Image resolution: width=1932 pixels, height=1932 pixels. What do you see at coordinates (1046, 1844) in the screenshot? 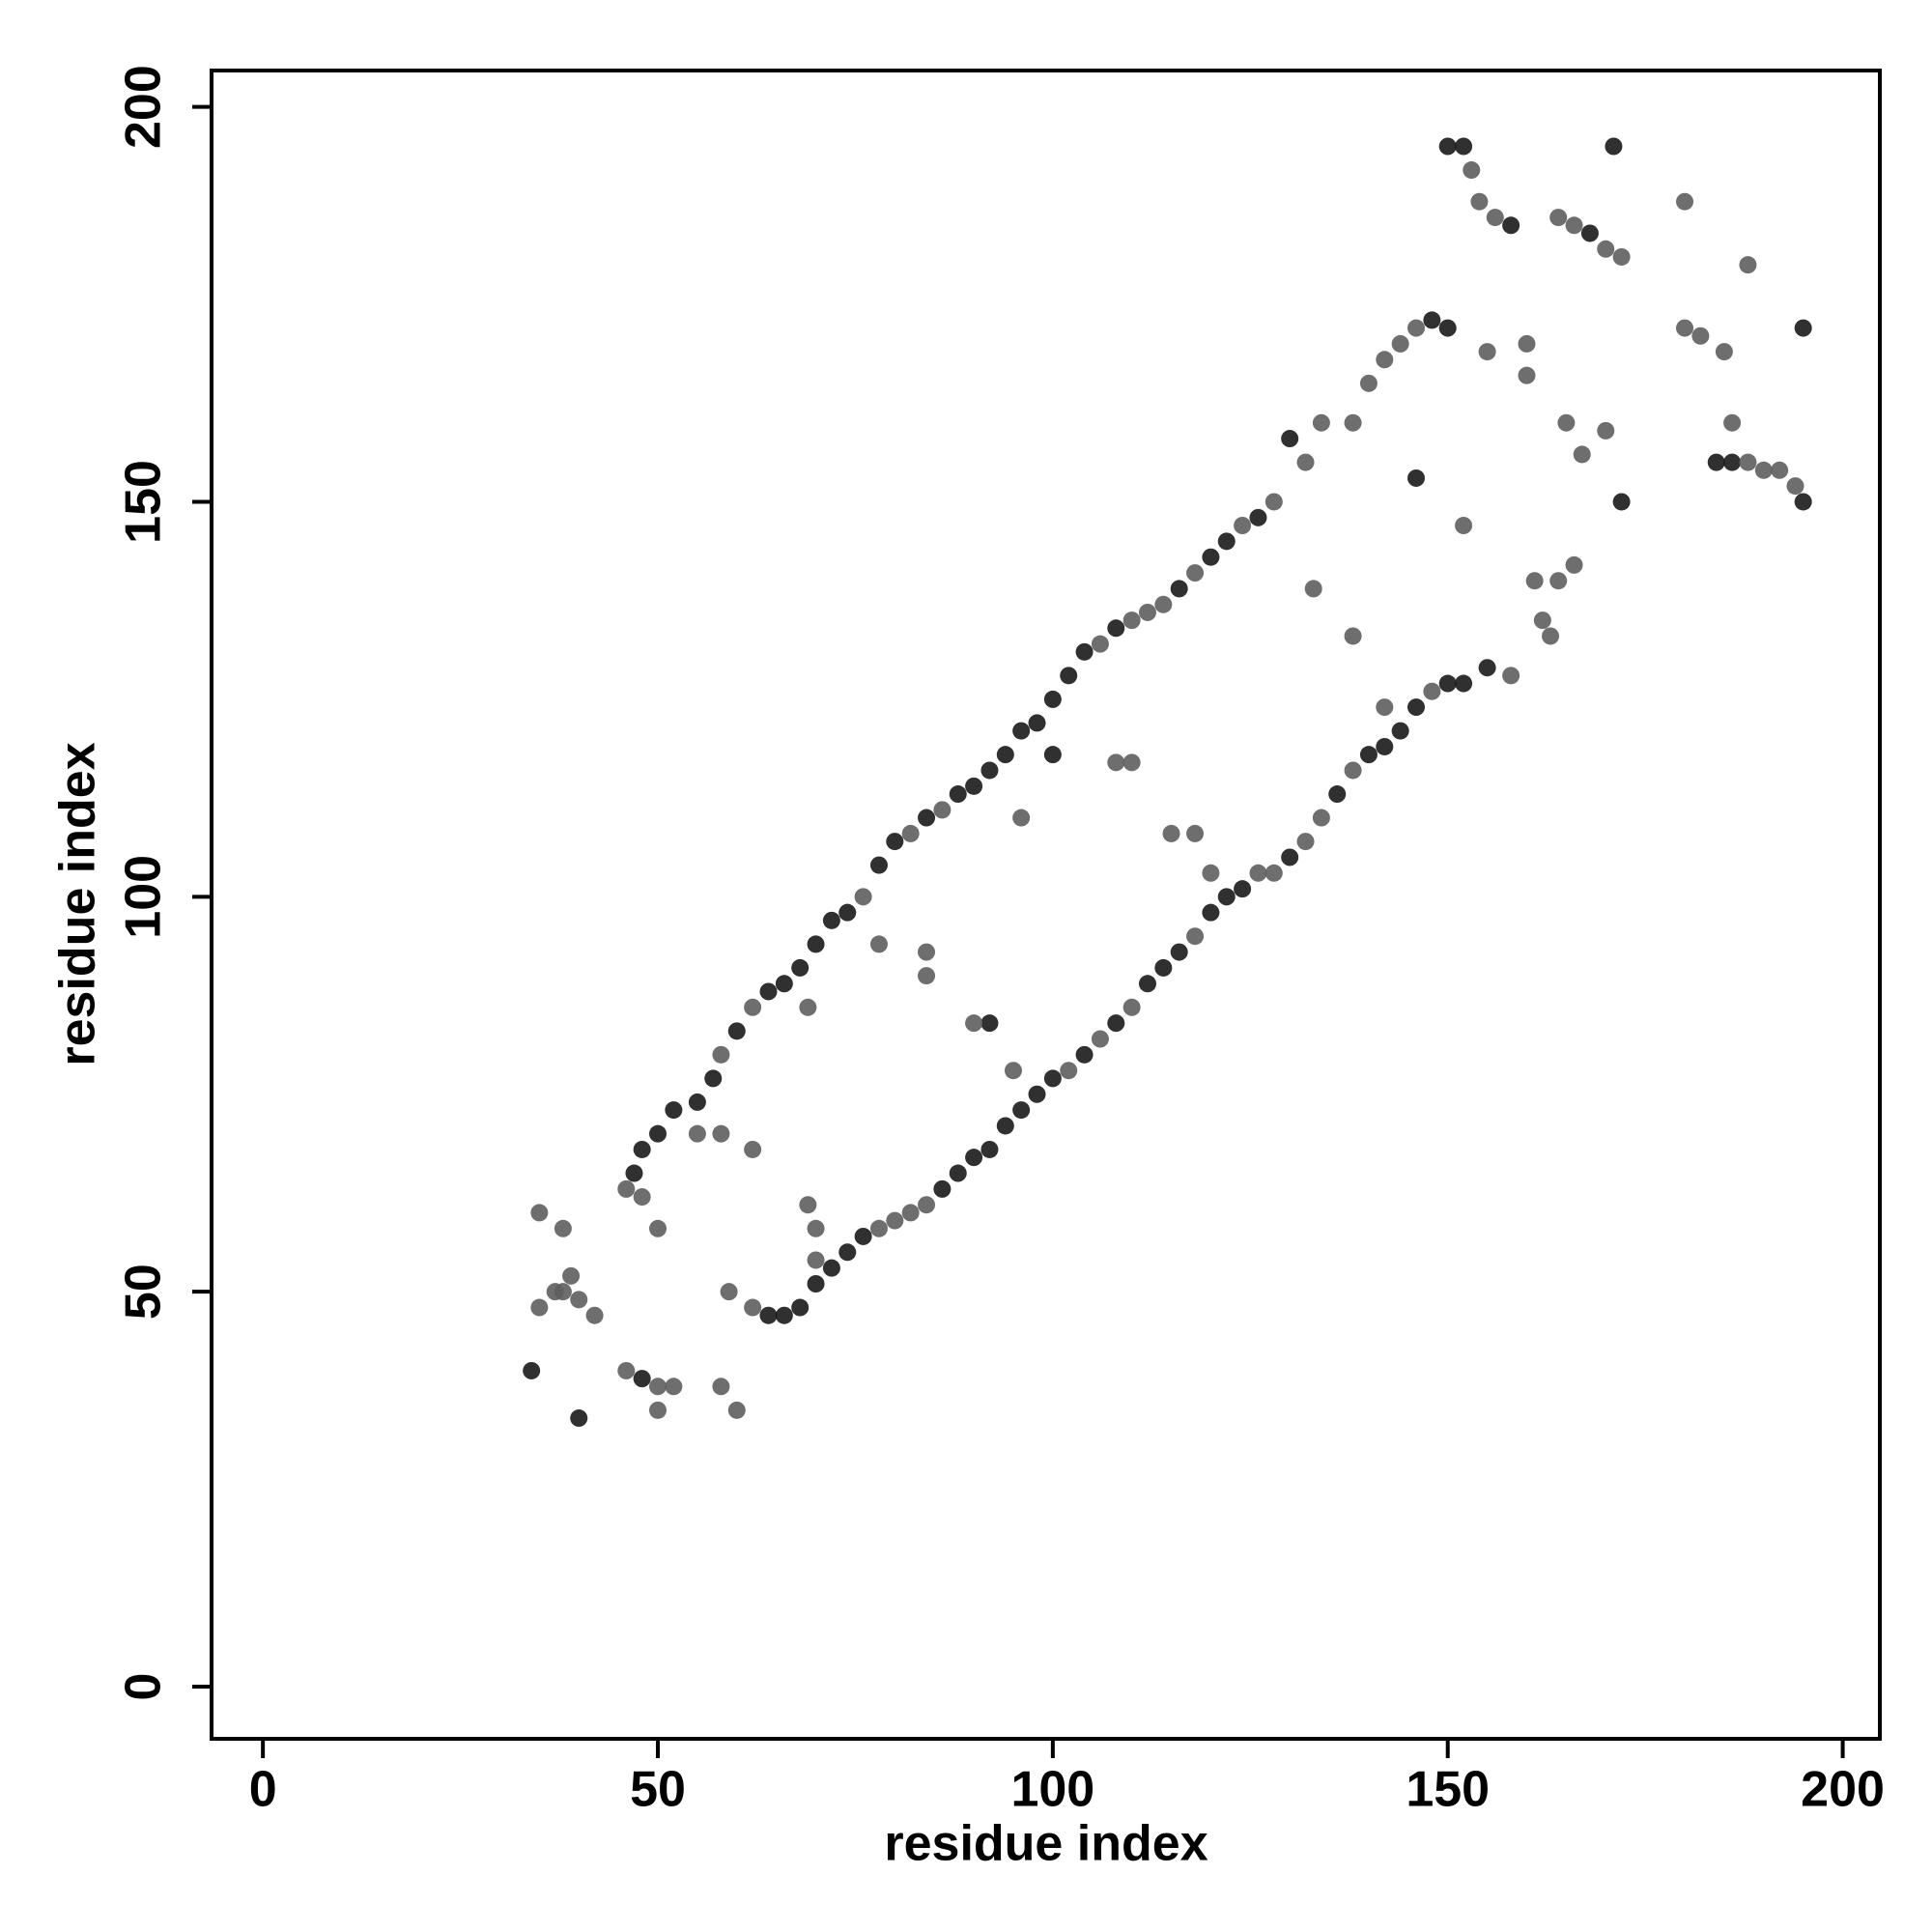
I see `x-axis-label: residue index` at bounding box center [1046, 1844].